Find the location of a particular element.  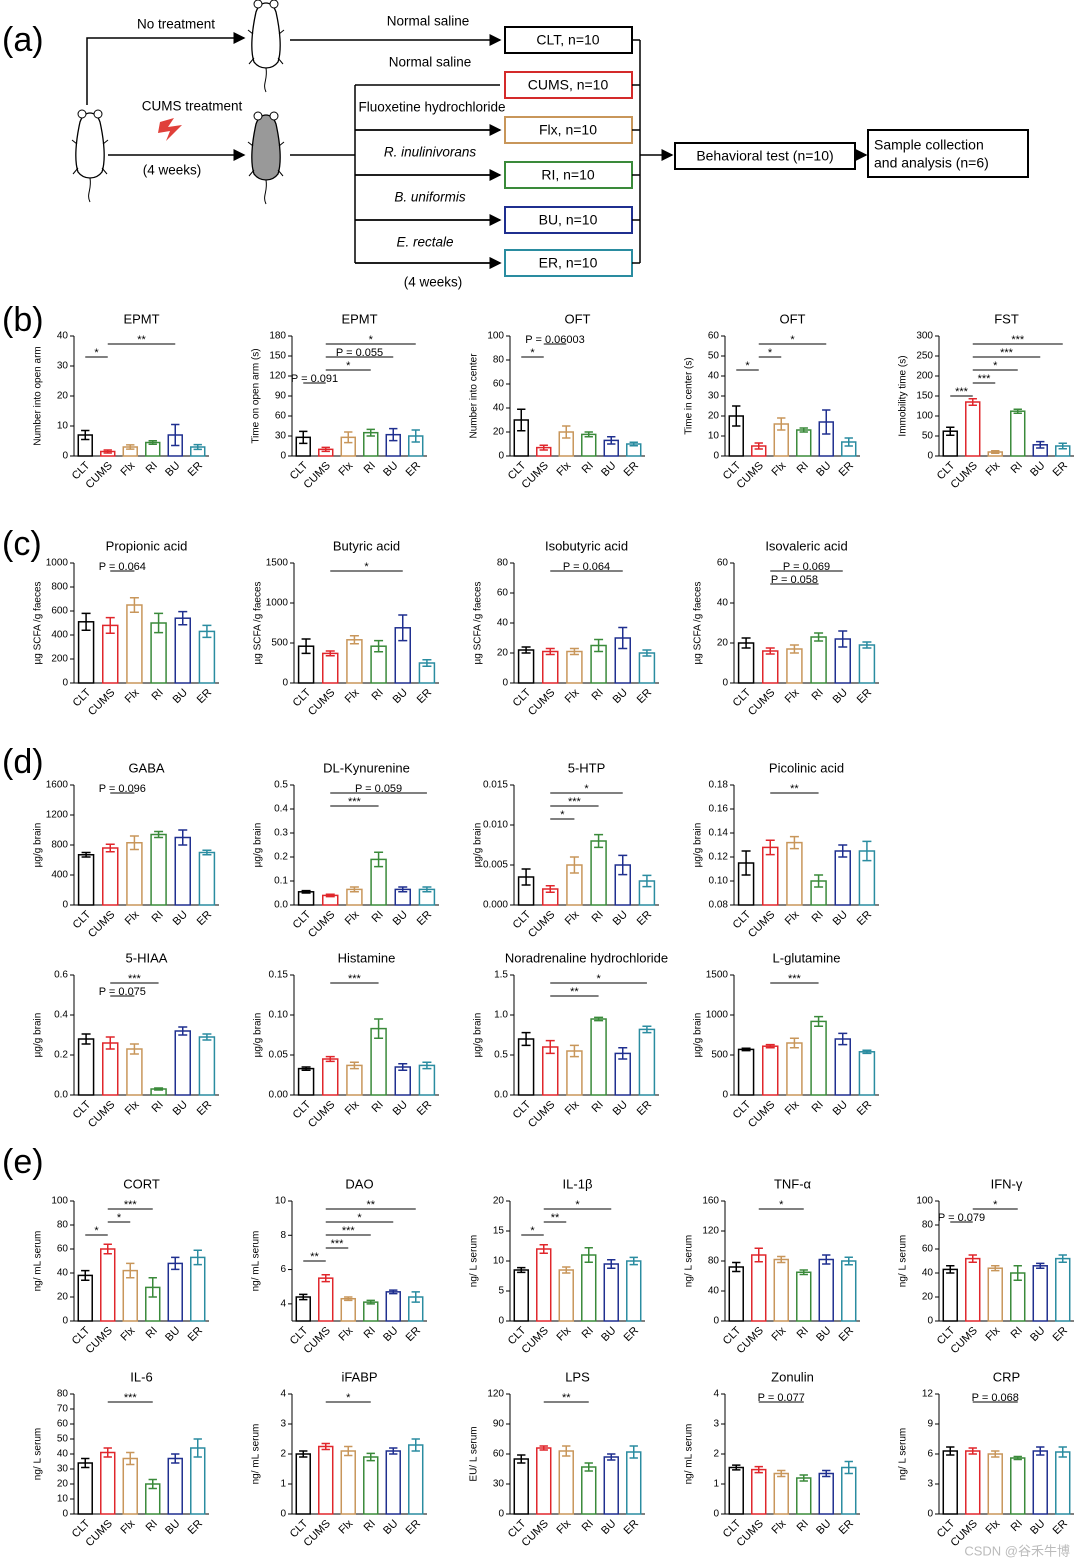

y-tick-label: 12 is located at coordinates (928, 1394).